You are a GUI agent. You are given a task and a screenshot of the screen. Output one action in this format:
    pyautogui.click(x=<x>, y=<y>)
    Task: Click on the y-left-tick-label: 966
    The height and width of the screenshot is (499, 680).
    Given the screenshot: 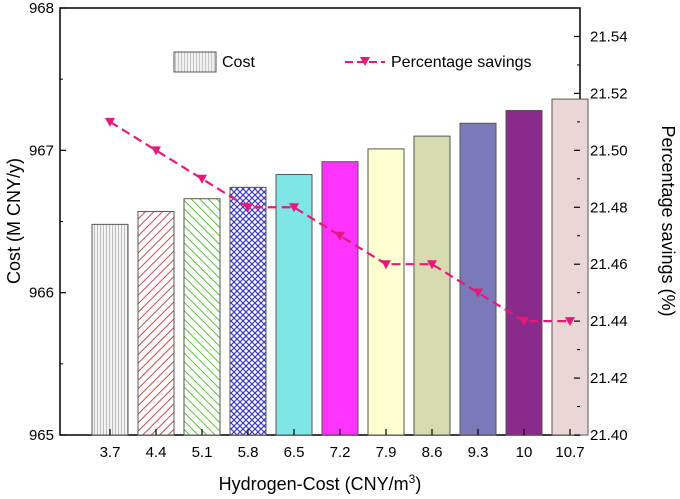 What is the action you would take?
    pyautogui.click(x=41, y=293)
    